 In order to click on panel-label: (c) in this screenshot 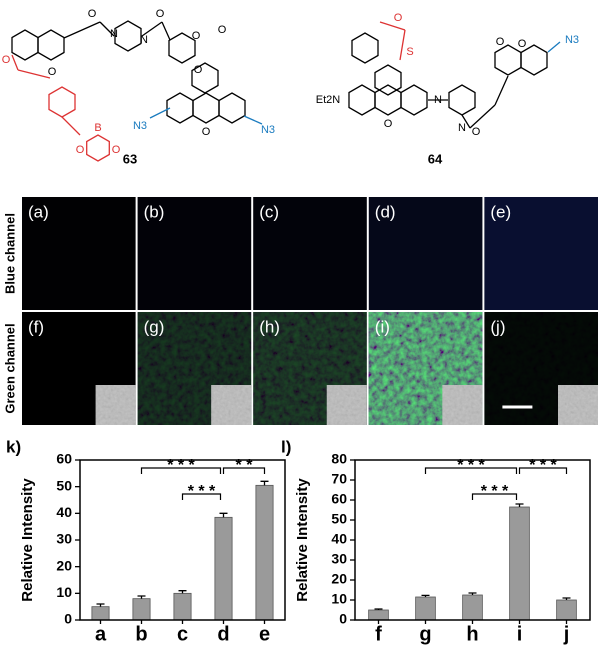, I will do `click(269, 211)`.